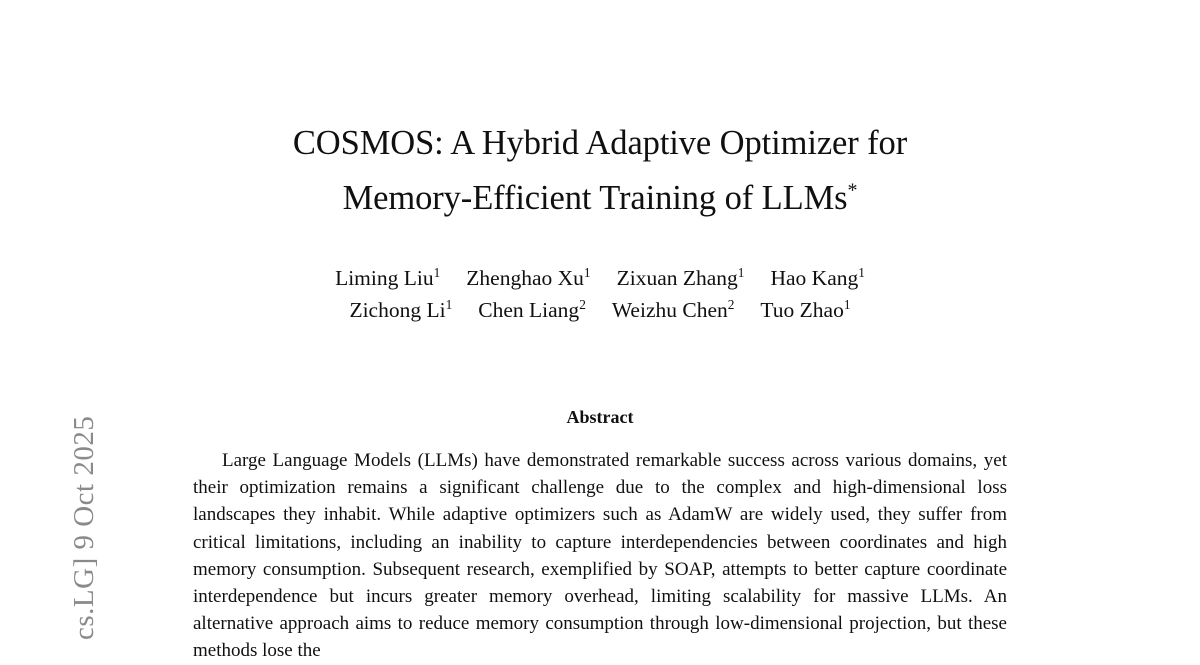 This screenshot has height=665, width=1200. What do you see at coordinates (814, 278) in the screenshot?
I see `author-name: Hao Kang` at bounding box center [814, 278].